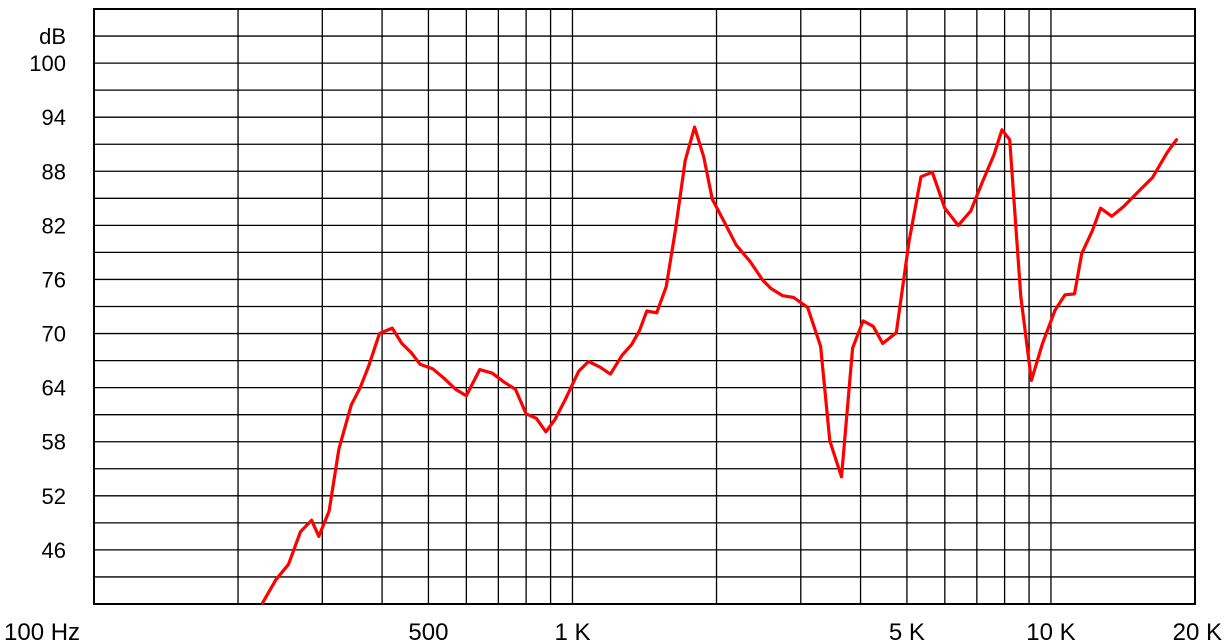  I want to click on x-tick-label: 500, so click(428, 631).